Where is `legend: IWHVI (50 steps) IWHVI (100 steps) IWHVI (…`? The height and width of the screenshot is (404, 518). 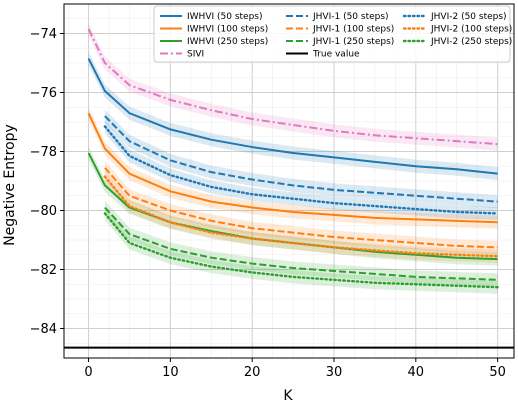
legend: IWHVI (50 steps) IWHVI (100 steps) IWHVI (… is located at coordinates (332, 34).